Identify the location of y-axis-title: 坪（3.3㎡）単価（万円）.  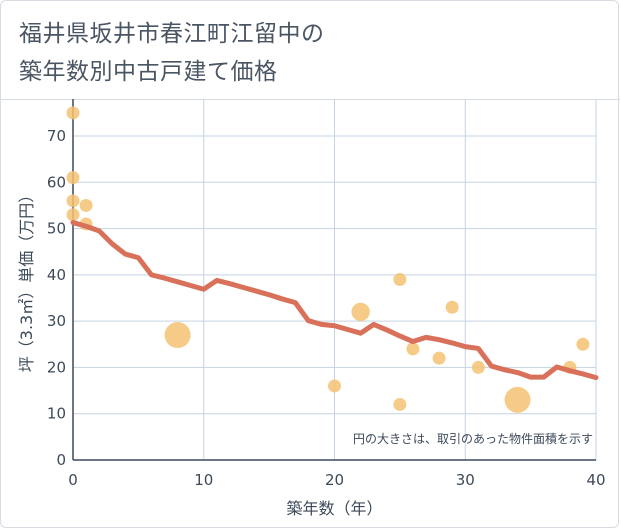
(26, 279).